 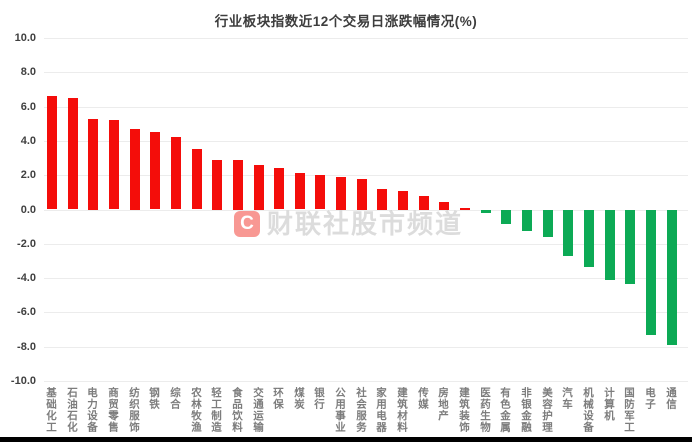 What do you see at coordinates (258, 410) in the screenshot?
I see `x-axis-label: 交通运输` at bounding box center [258, 410].